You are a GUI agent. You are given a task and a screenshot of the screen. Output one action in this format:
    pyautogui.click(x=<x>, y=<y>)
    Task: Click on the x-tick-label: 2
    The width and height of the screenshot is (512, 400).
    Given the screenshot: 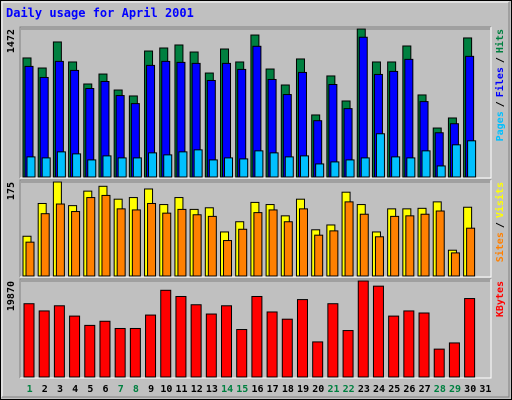 What is the action you would take?
    pyautogui.click(x=45, y=389)
    